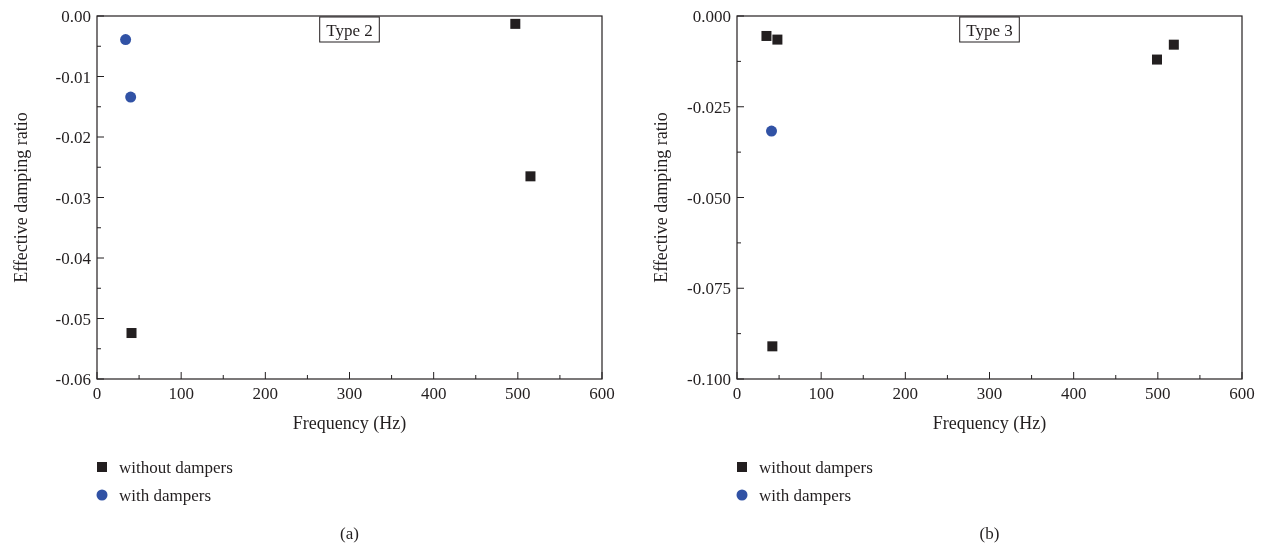 The width and height of the screenshot is (1268, 548). Describe the element at coordinates (349, 30) in the screenshot. I see `annotation: Type 2` at that location.